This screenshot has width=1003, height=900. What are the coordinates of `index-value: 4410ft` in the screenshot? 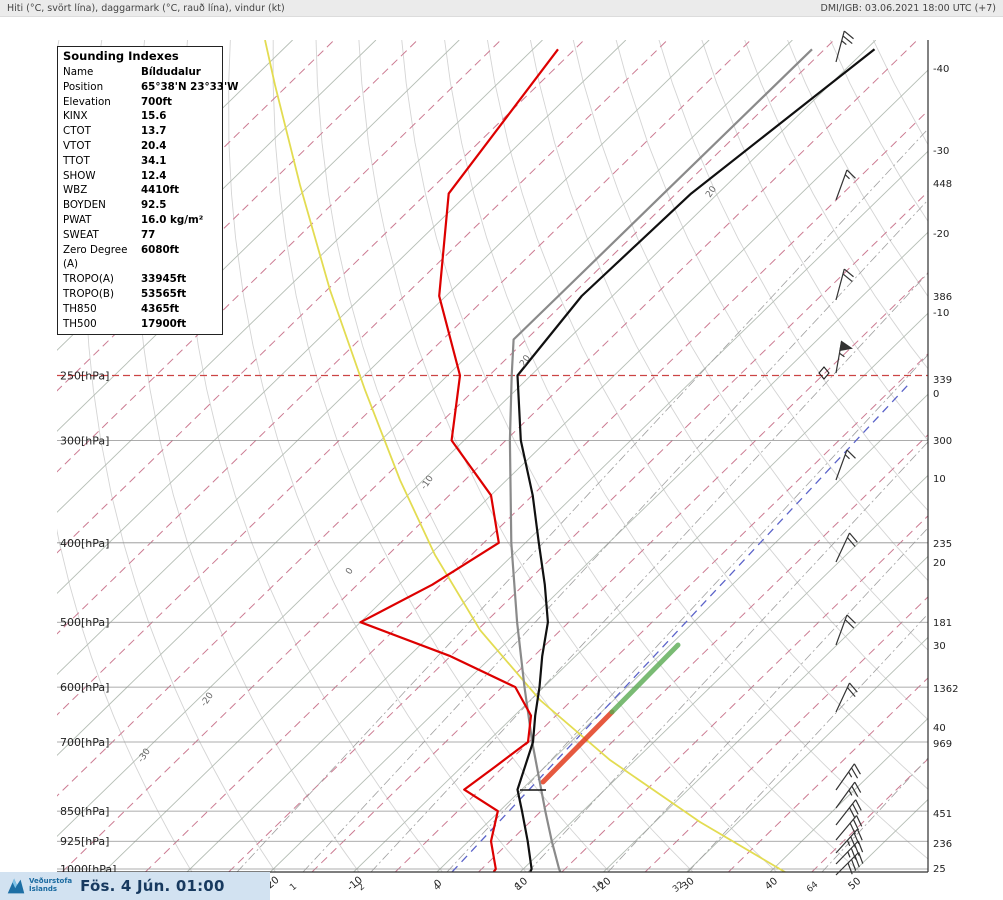 It's located at (160, 190).